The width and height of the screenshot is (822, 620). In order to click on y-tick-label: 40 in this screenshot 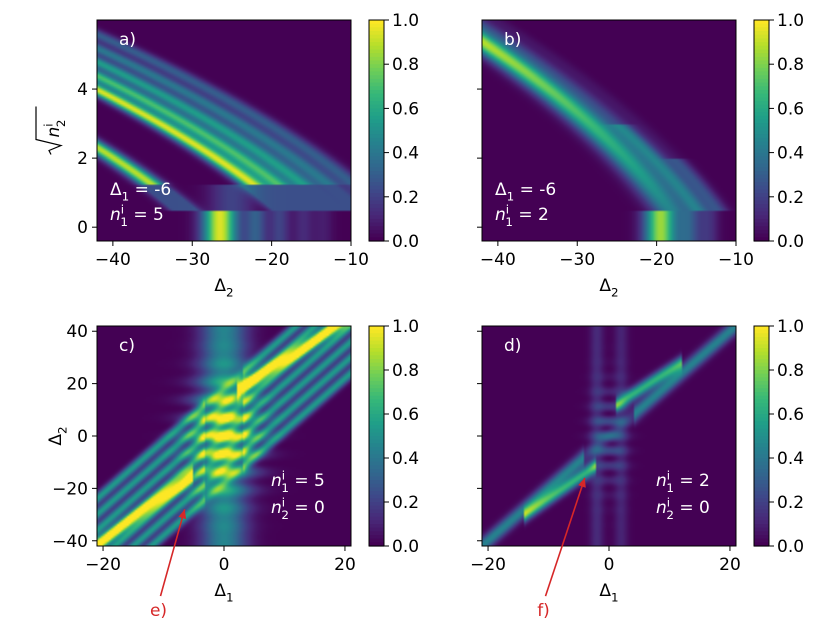, I will do `click(77, 332)`.